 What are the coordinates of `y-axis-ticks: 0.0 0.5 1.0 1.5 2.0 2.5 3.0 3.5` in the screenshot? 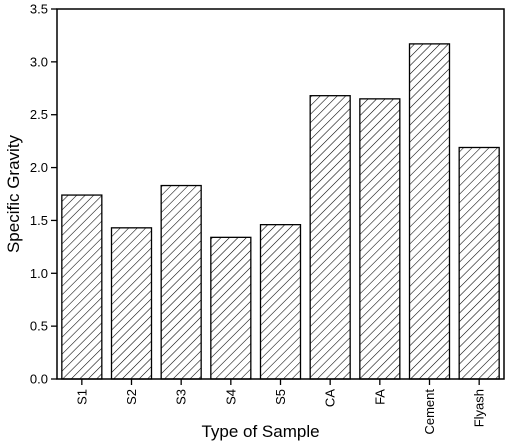 It's located at (43, 194).